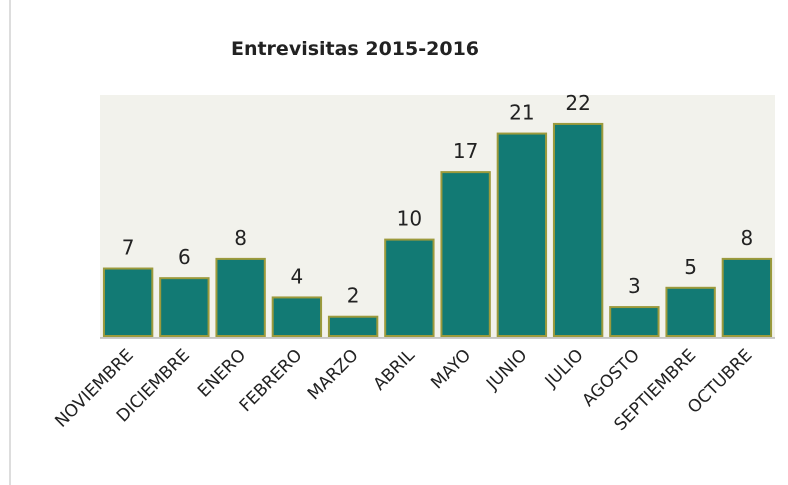 This screenshot has height=485, width=788. Describe the element at coordinates (521, 113) in the screenshot. I see `value-label: 21` at that location.